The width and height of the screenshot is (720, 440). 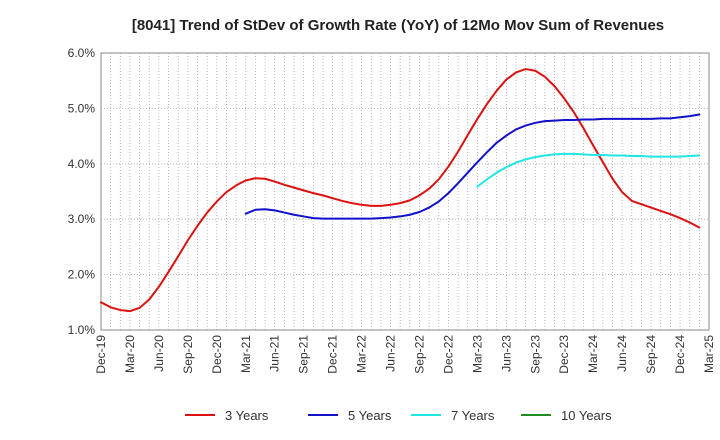 I want to click on x-tick-label: Dec-21, so click(x=333, y=354).